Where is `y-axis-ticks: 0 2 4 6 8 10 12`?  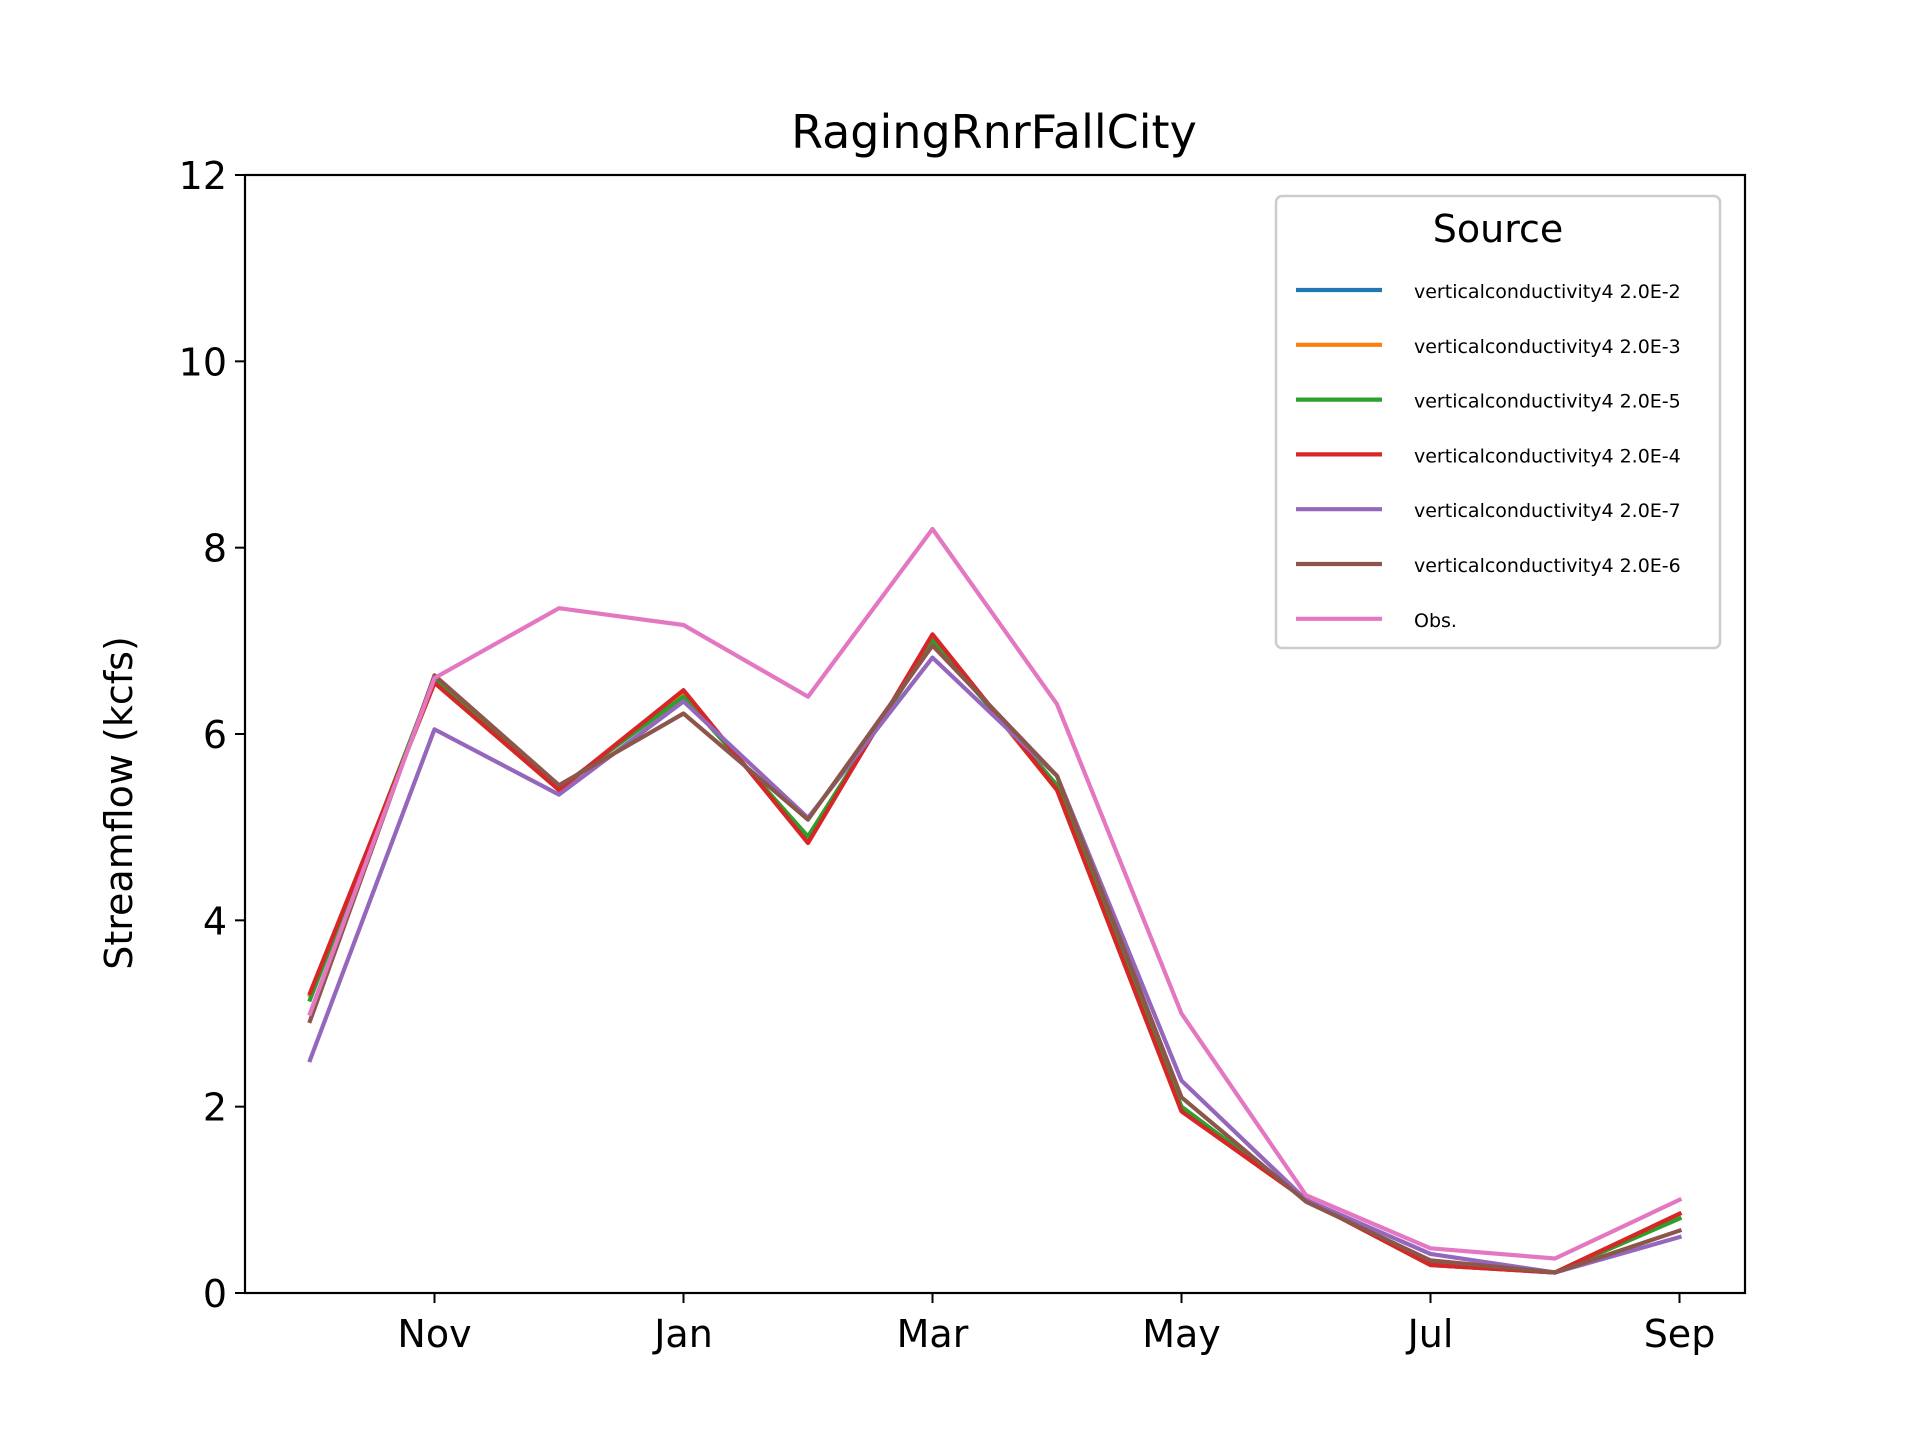
y-axis-ticks: 0 2 4 6 8 10 12 is located at coordinates (212, 735).